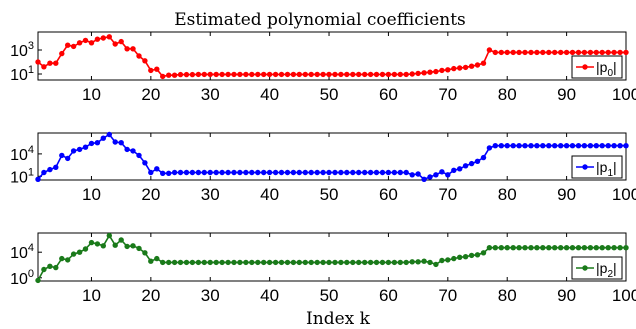 This screenshot has height=329, width=636. What do you see at coordinates (388, 94) in the screenshot?
I see `x-tick-label: 60` at bounding box center [388, 94].